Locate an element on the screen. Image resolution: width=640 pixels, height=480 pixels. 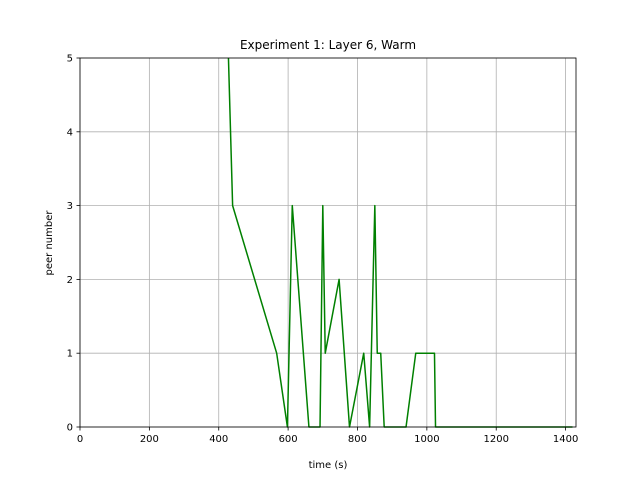
y-tick-label: 4 is located at coordinates (70, 132).